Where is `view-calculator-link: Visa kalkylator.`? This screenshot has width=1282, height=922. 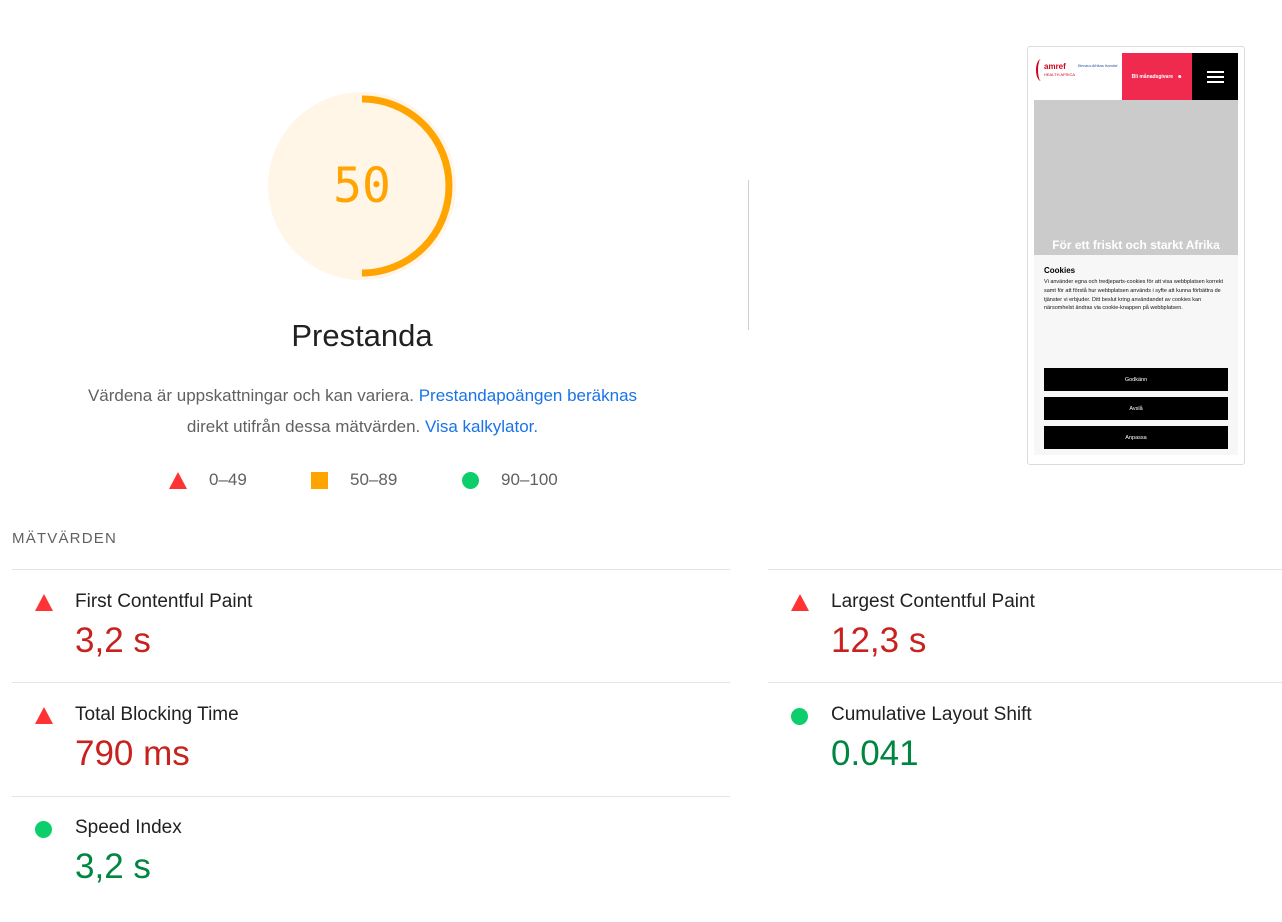 view-calculator-link: Visa kalkylator. is located at coordinates (482, 426).